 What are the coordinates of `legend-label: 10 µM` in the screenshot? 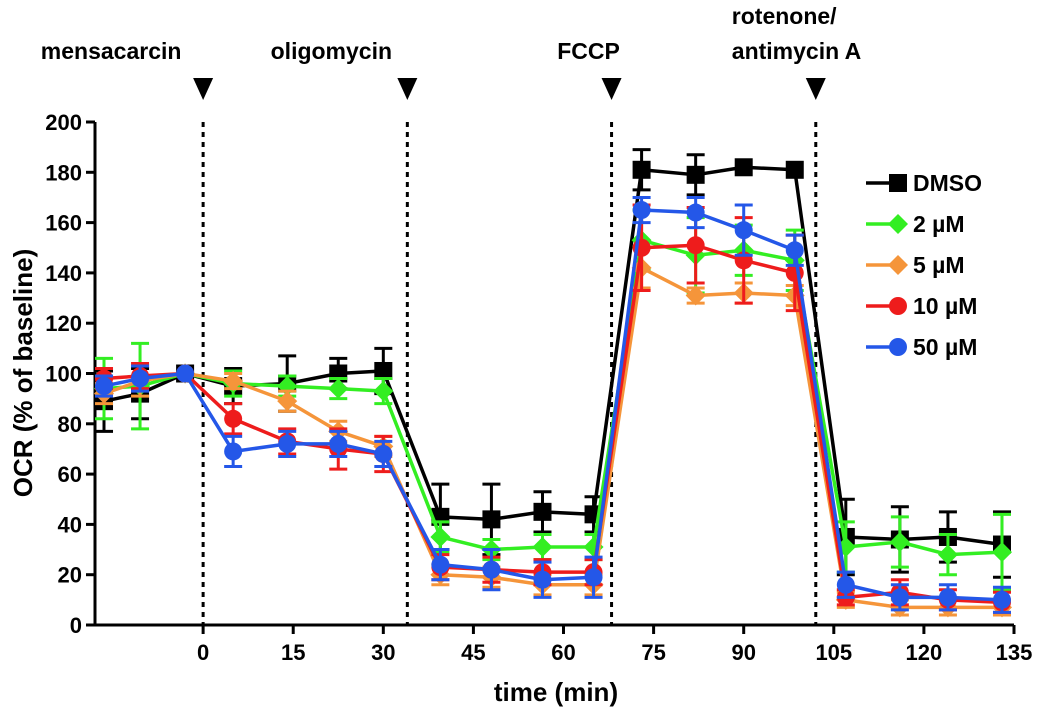 It's located at (945, 306).